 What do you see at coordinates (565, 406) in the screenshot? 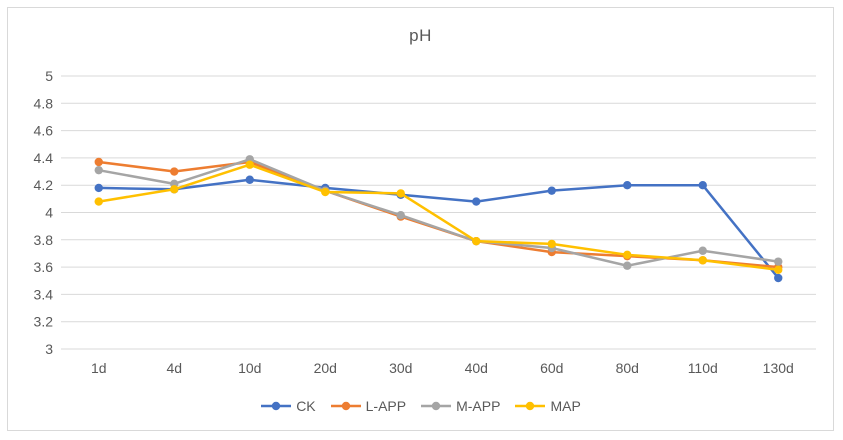
I see `legend-label-map: MAP` at bounding box center [565, 406].